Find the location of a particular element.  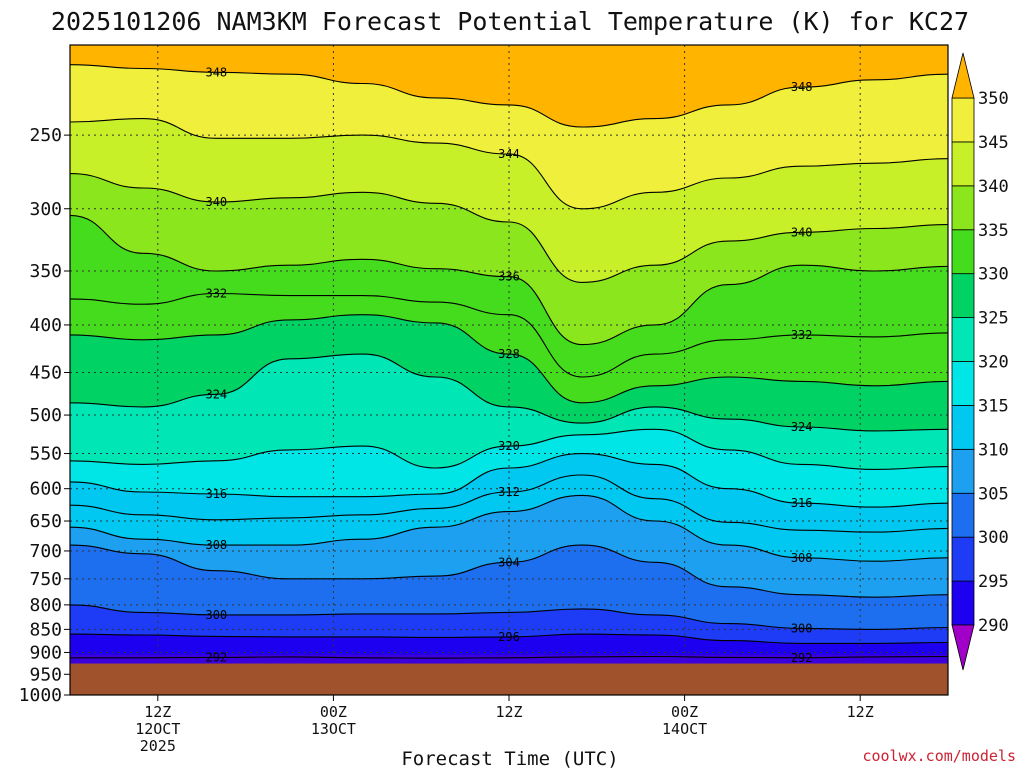

colorbar-tick-label: 330 is located at coordinates (993, 275).